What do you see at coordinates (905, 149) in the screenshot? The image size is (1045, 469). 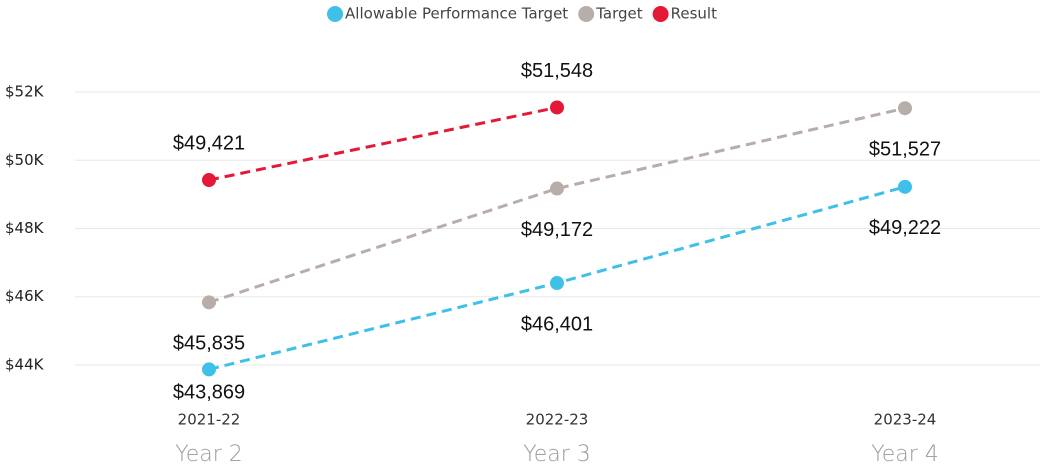 I see `data-label: $51,527` at bounding box center [905, 149].